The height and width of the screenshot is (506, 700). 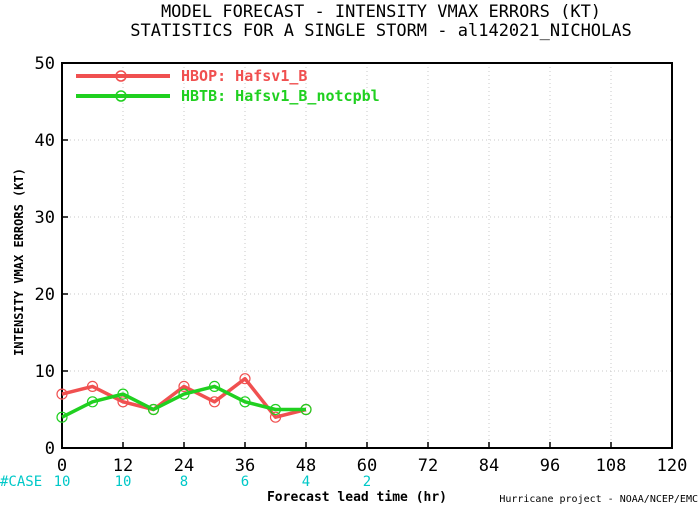 I want to click on y-axis-ticks: 0 10 20 30 40 50, so click(x=51, y=256).